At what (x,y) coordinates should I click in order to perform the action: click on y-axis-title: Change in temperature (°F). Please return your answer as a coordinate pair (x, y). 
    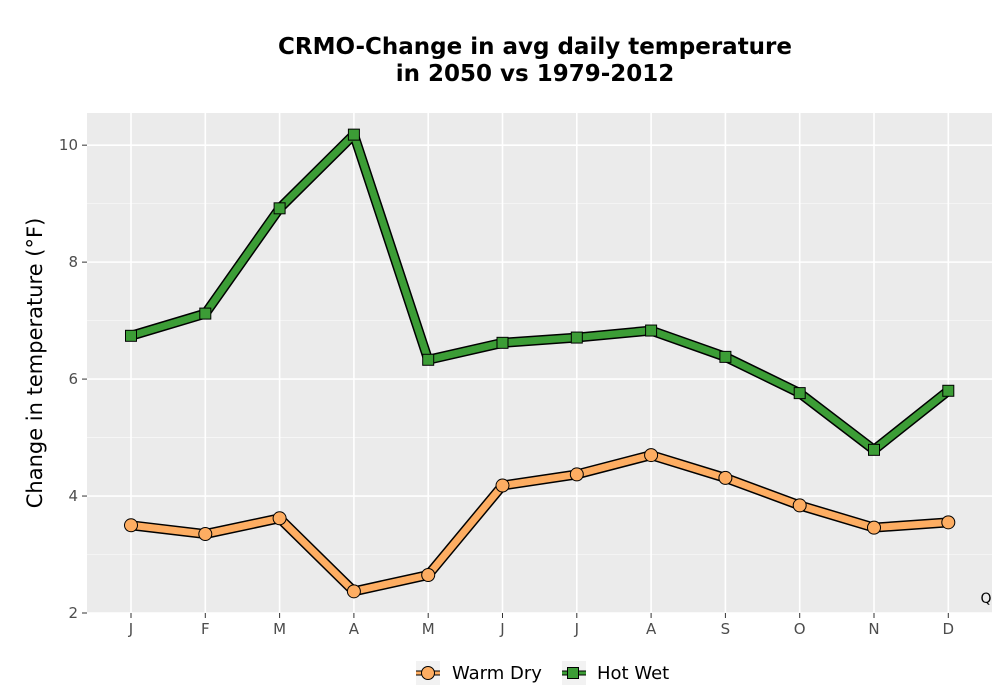
    Looking at the image, I should click on (35, 363).